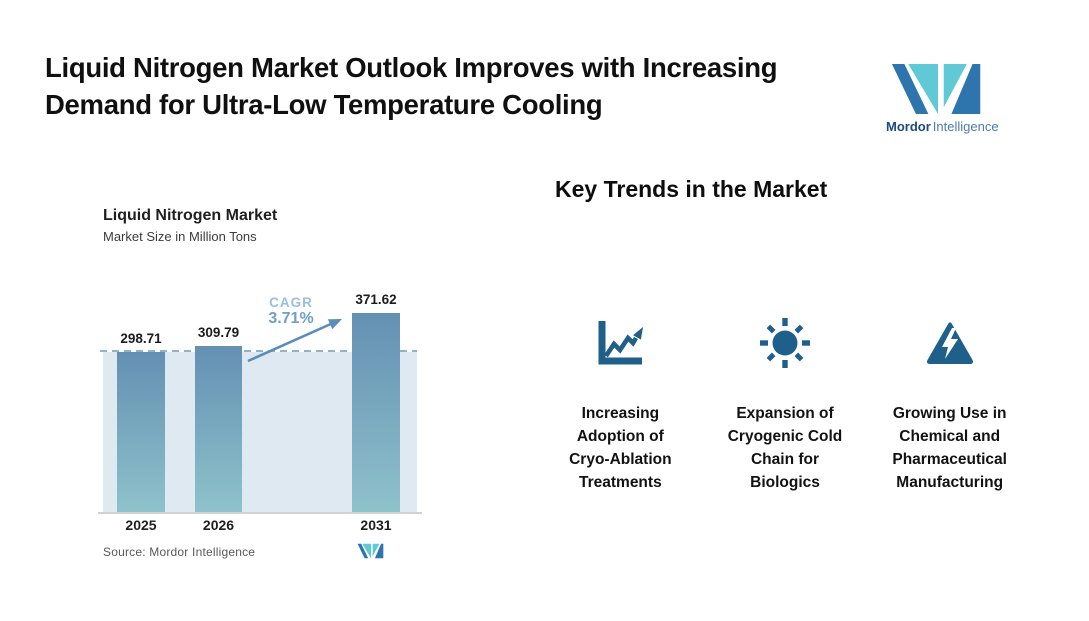  Describe the element at coordinates (691, 189) in the screenshot. I see `trends-heading: Key Trends in the Market` at that location.